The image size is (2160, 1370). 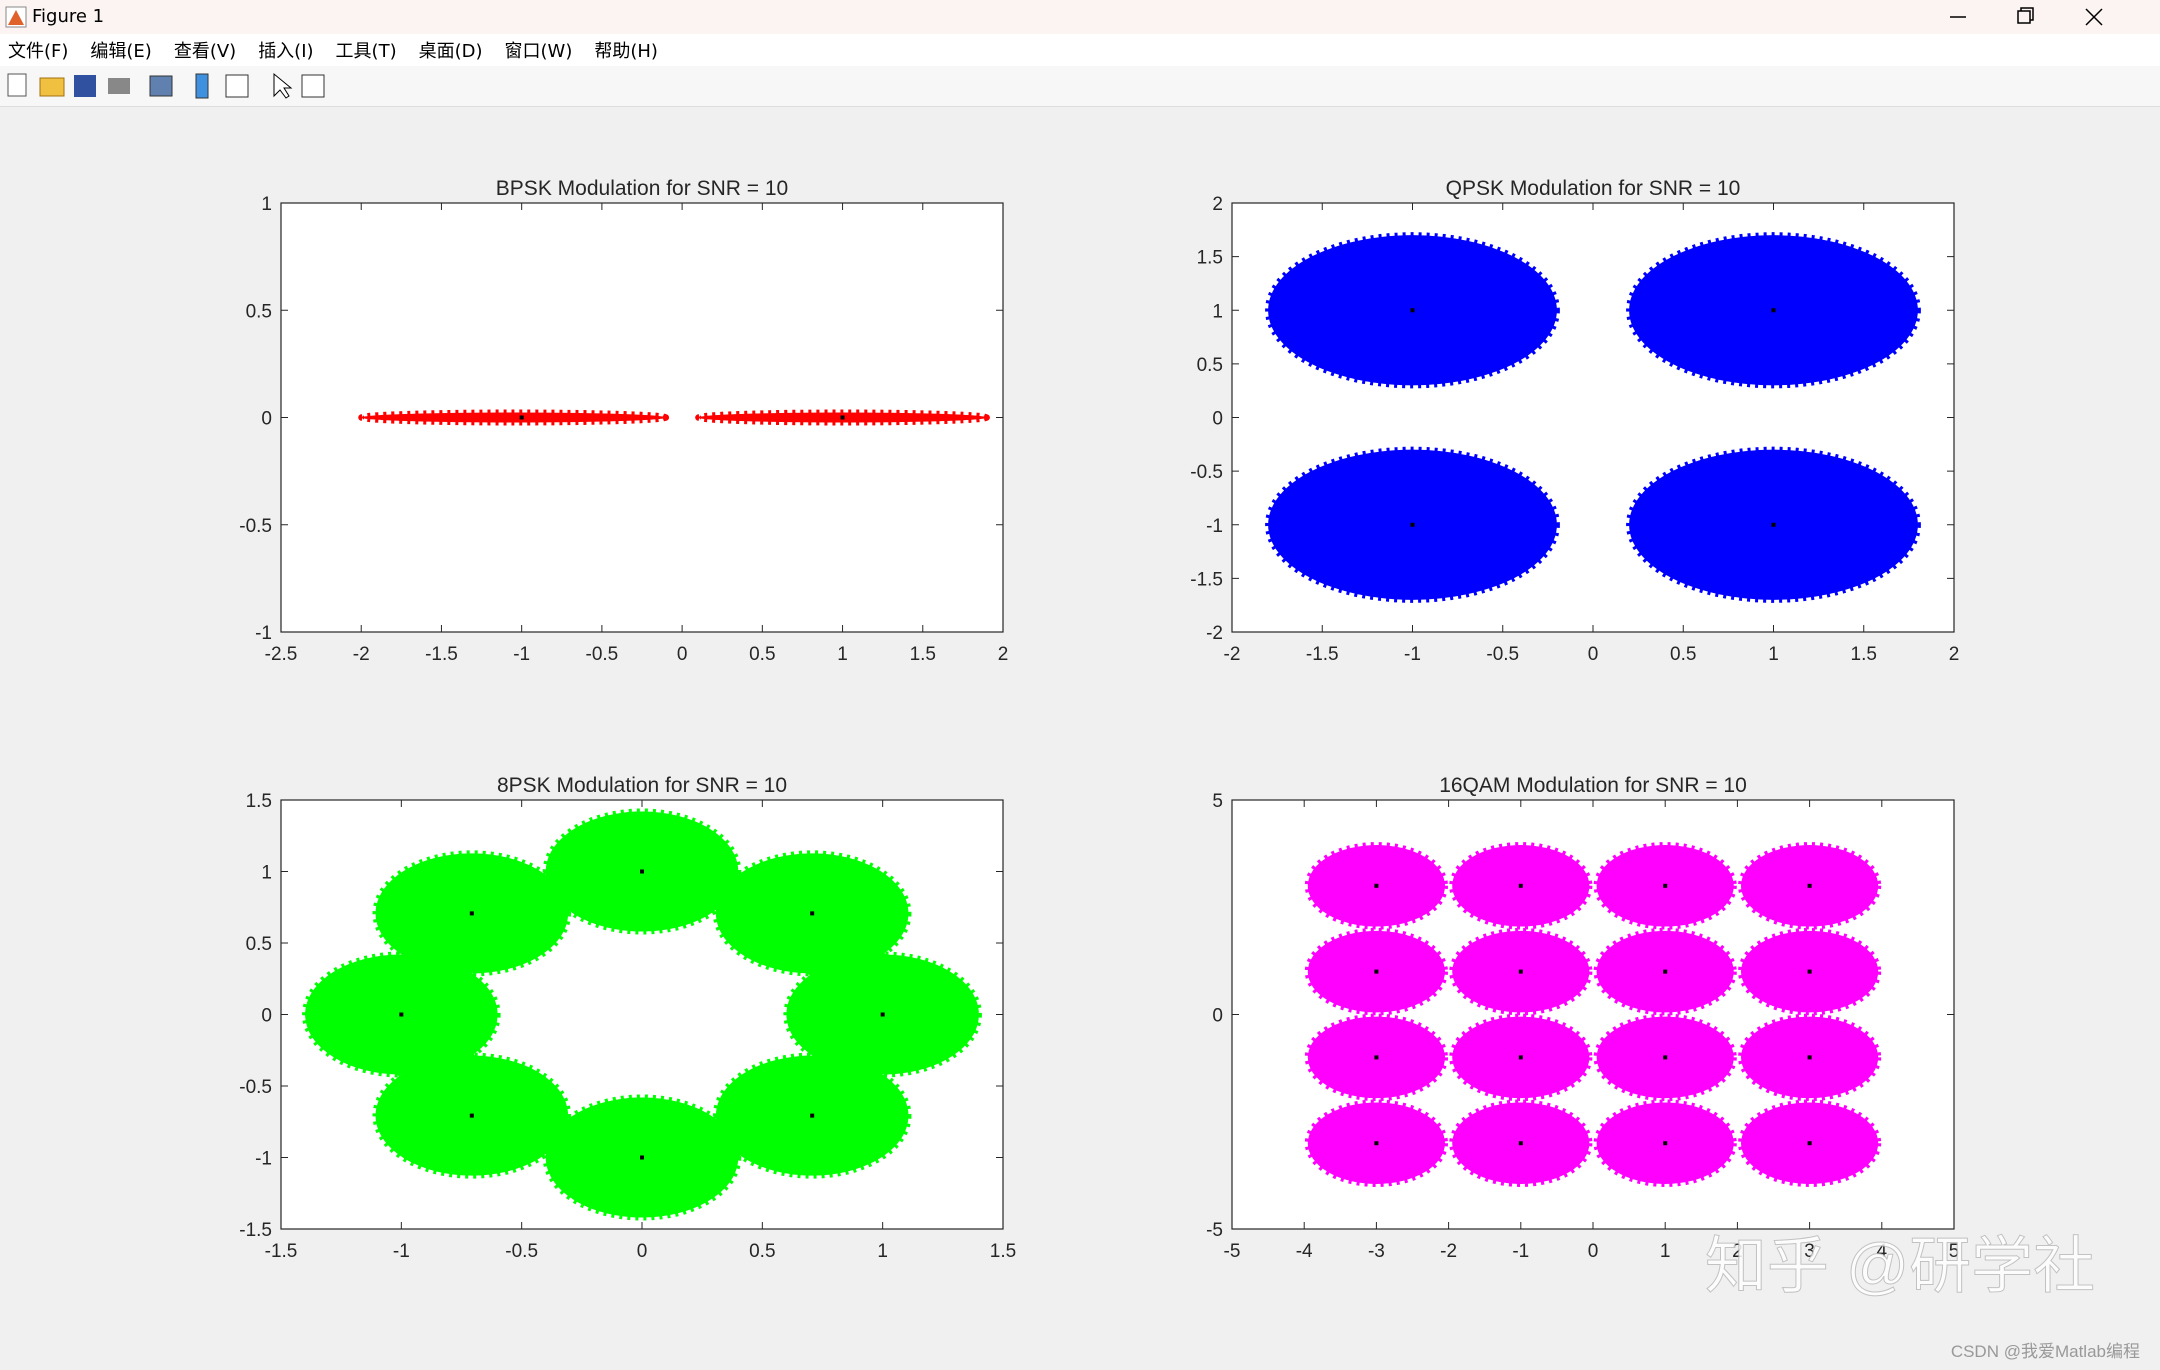 What do you see at coordinates (1376, 1251) in the screenshot?
I see `x-tick-label: -3` at bounding box center [1376, 1251].